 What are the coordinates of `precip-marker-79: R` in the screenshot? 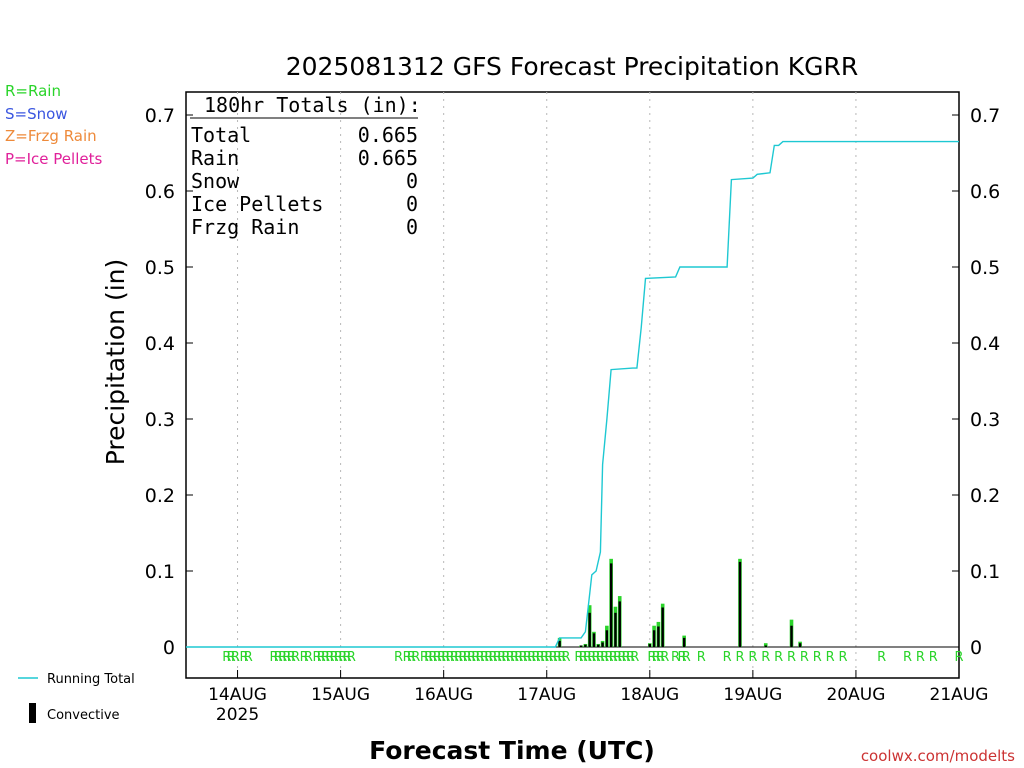 It's located at (681, 657).